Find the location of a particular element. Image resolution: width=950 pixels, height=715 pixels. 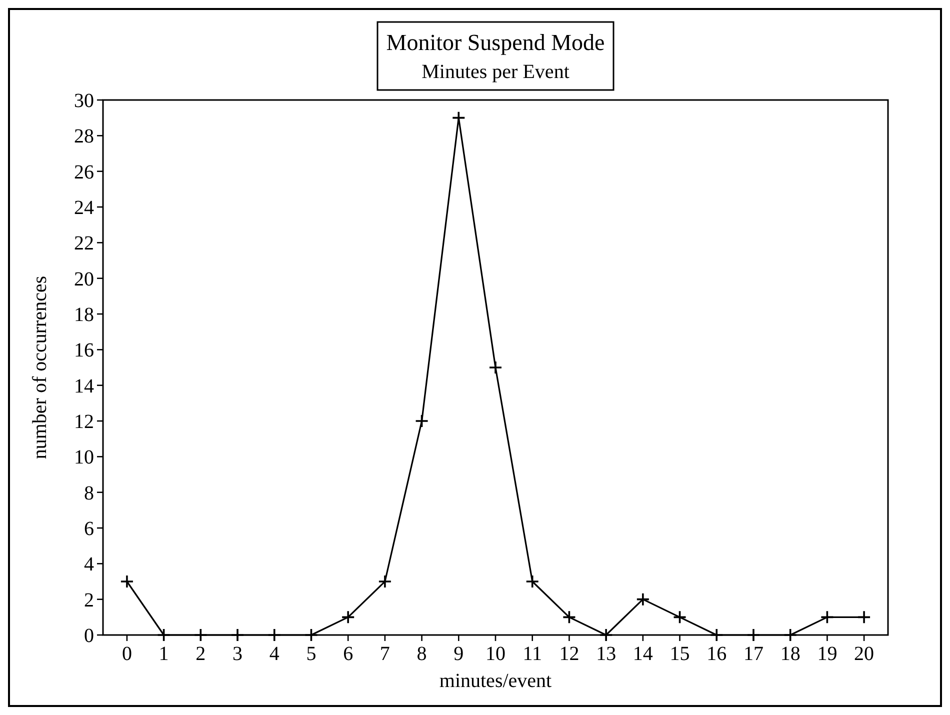

x-tick-label: 13 is located at coordinates (606, 654).